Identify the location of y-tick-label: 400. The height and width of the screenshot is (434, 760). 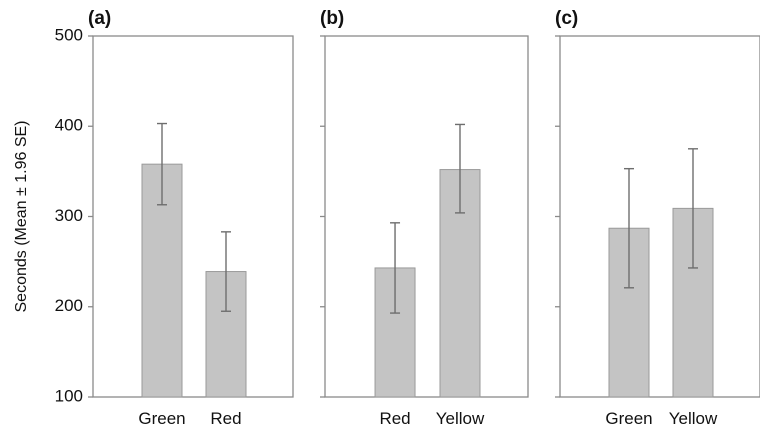
(69, 125).